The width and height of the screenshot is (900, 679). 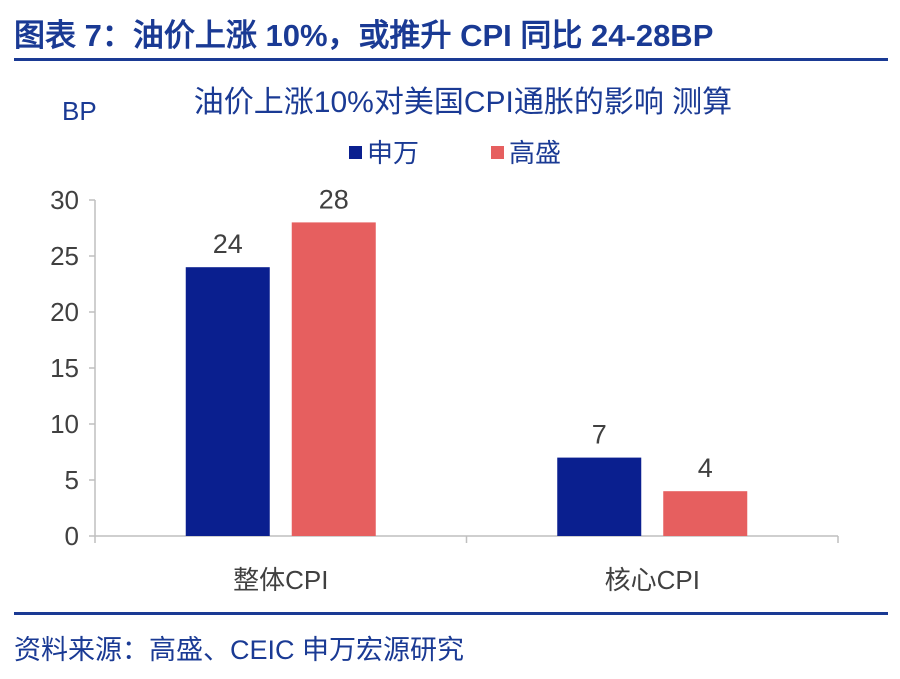 I want to click on x-tick-label: 核心CPI, so click(x=652, y=580).